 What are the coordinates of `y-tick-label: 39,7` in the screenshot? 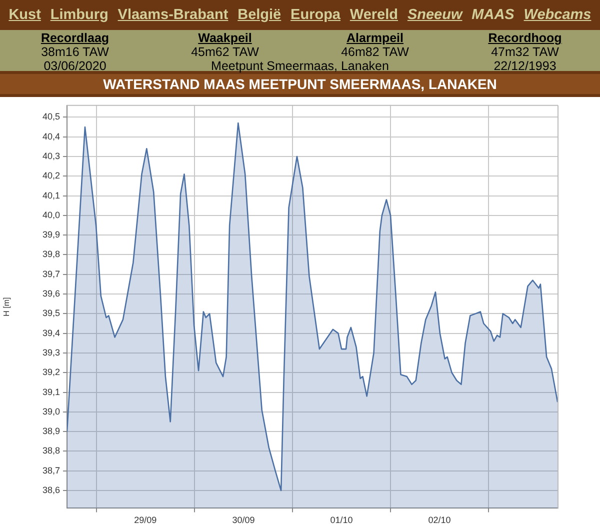 It's located at (51, 273).